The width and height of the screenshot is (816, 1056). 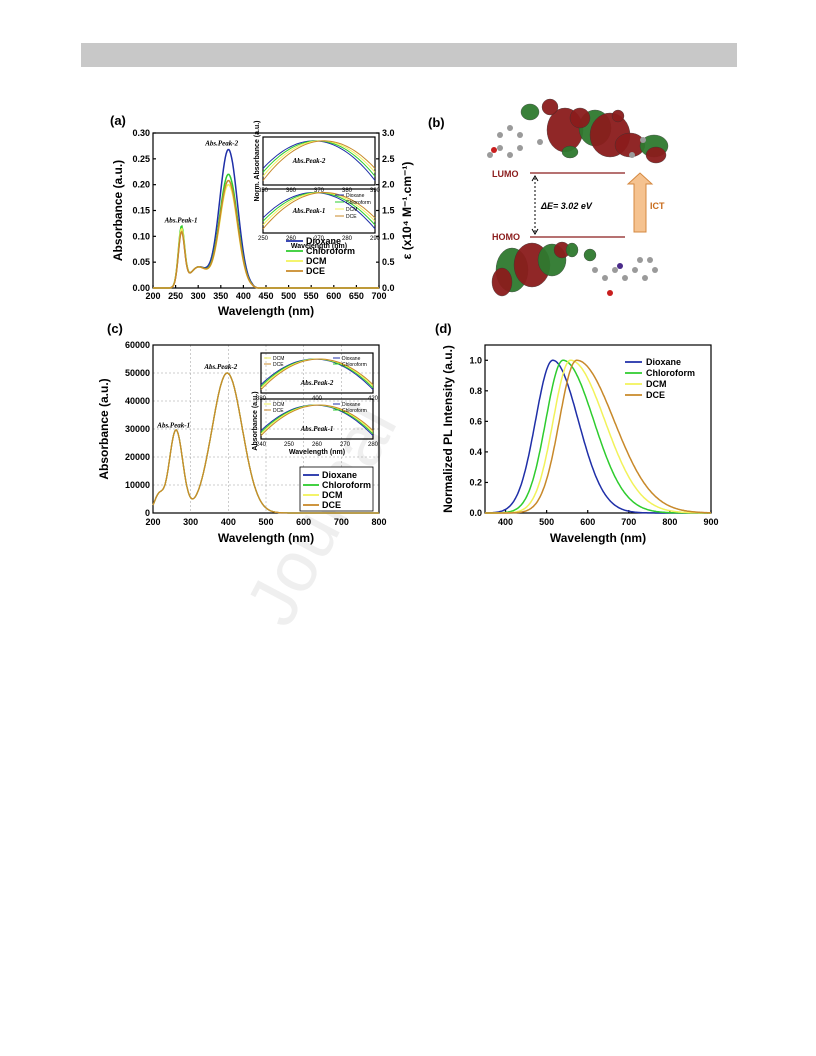 What do you see at coordinates (263, 239) in the screenshot?
I see `inset-tick-label: 250` at bounding box center [263, 239].